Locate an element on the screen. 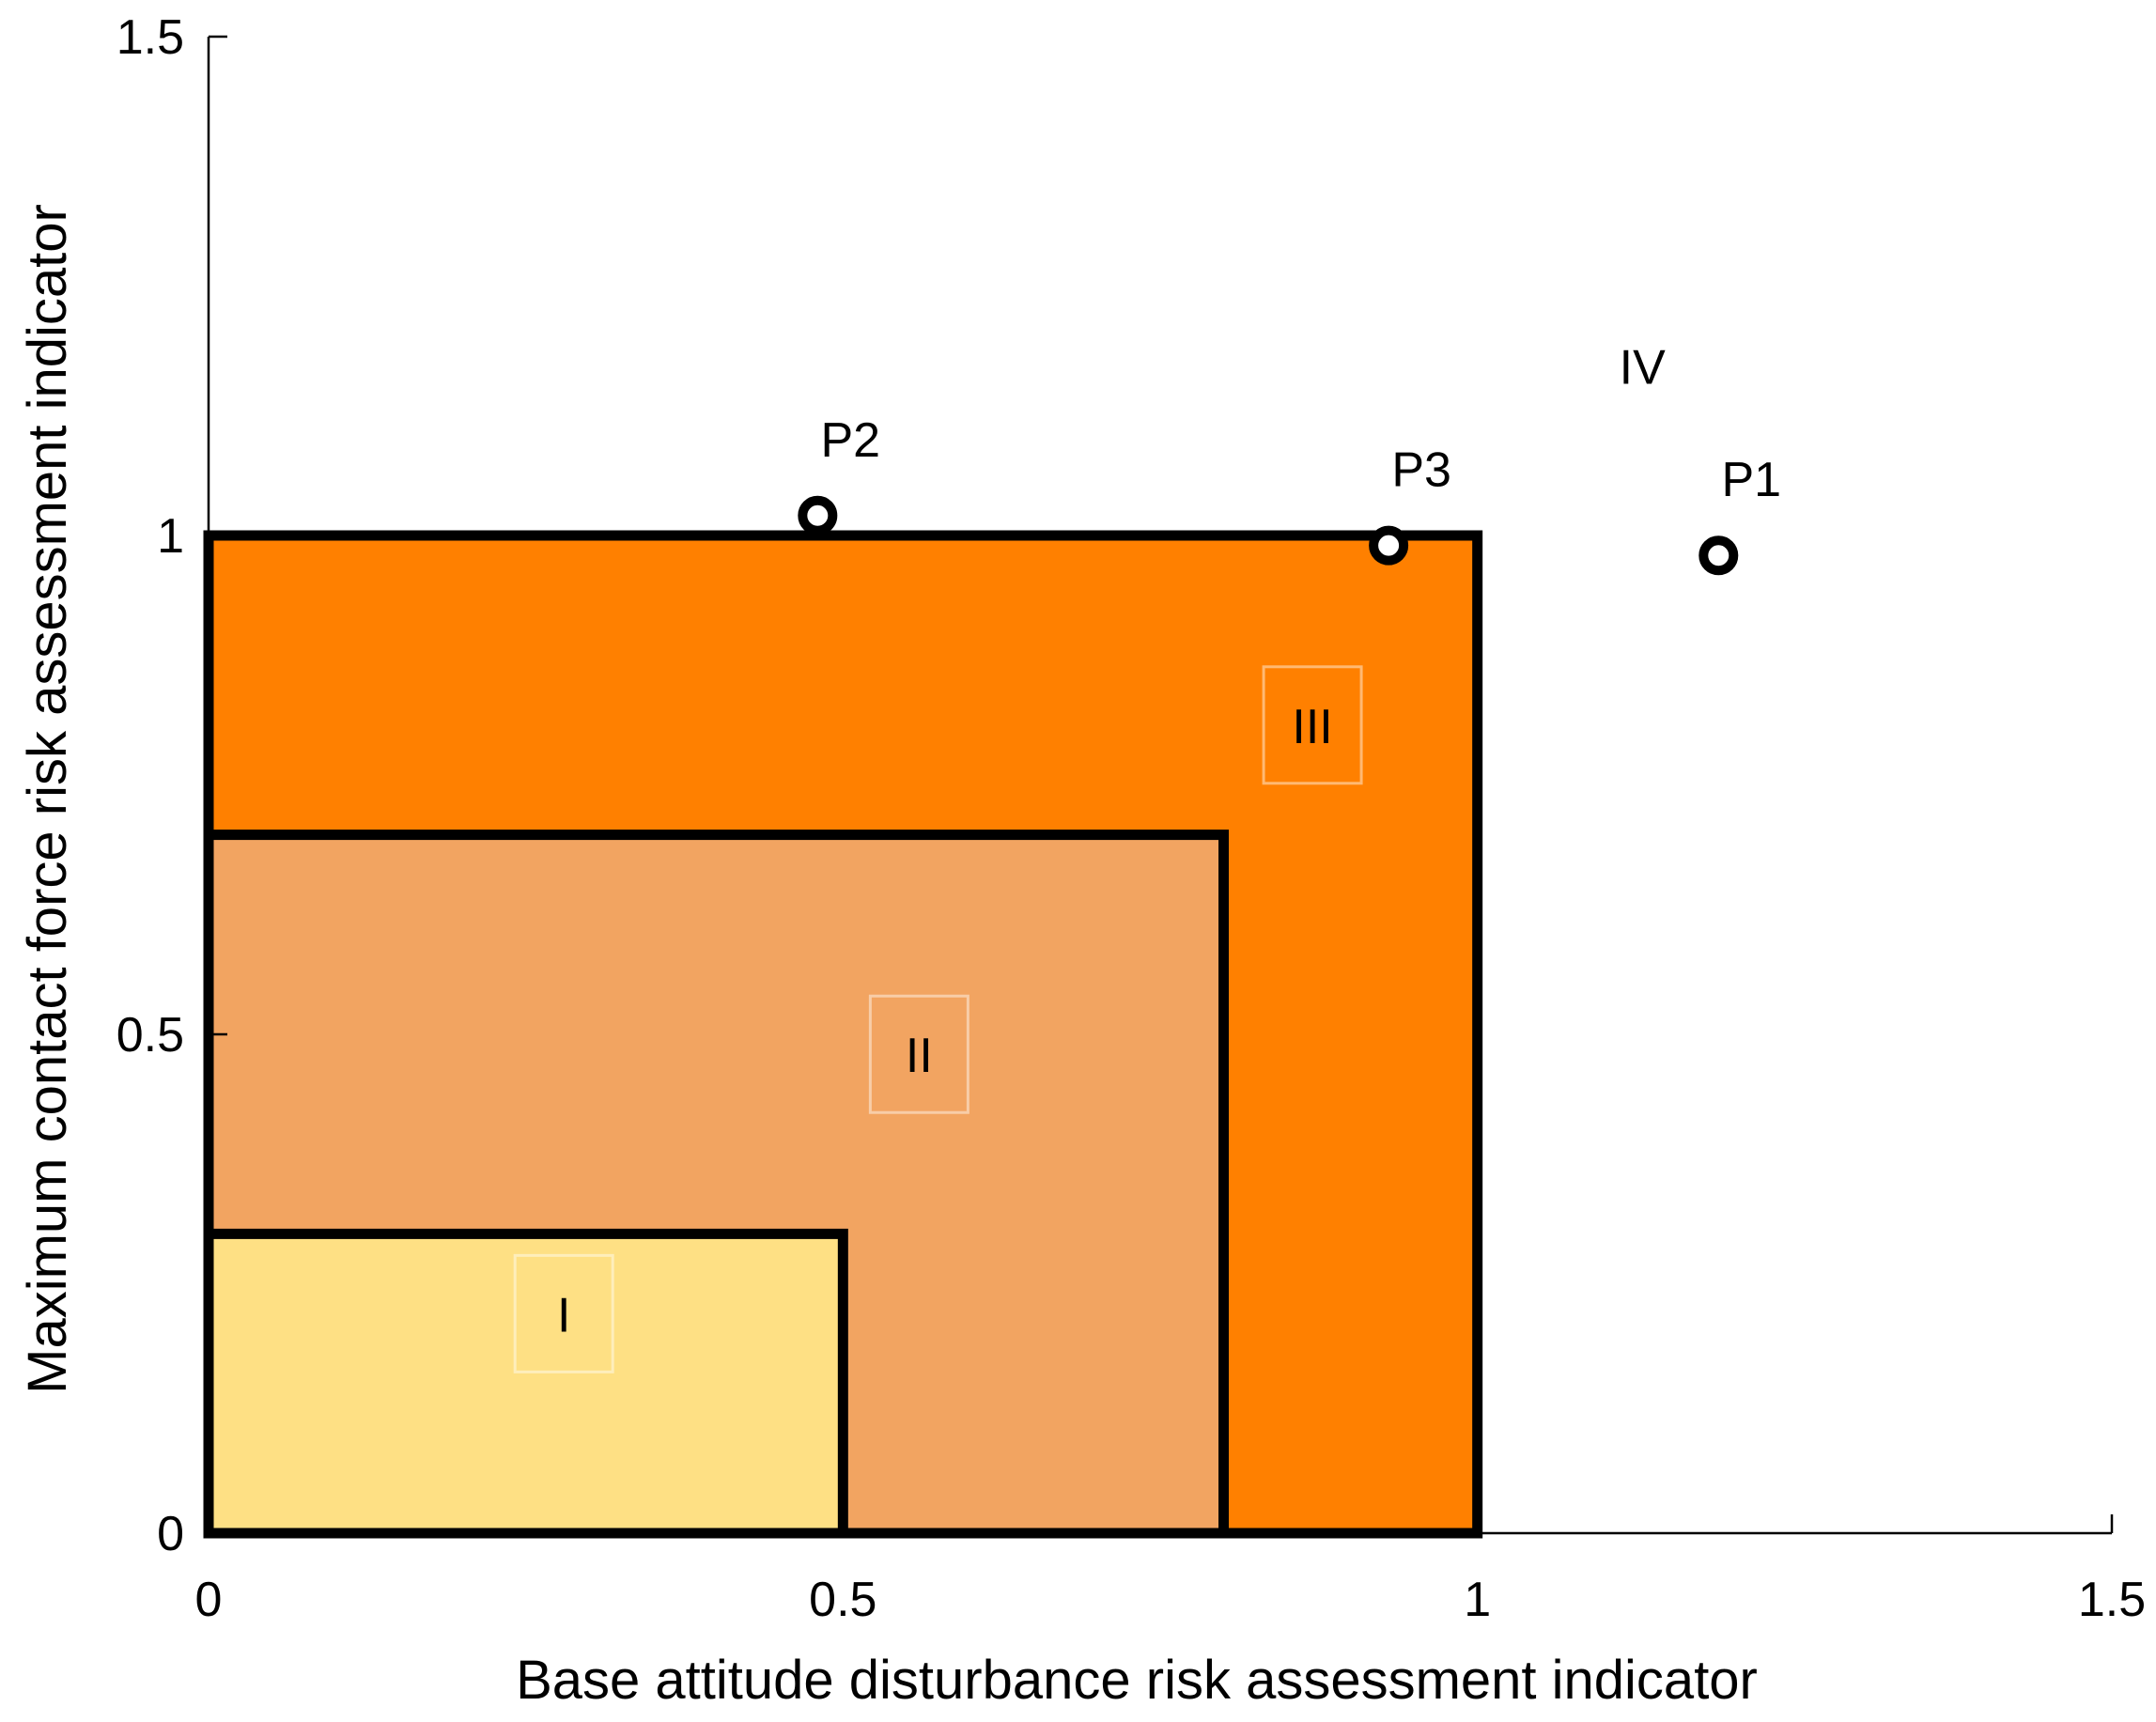  point-p2-label: P2 is located at coordinates (851, 440).